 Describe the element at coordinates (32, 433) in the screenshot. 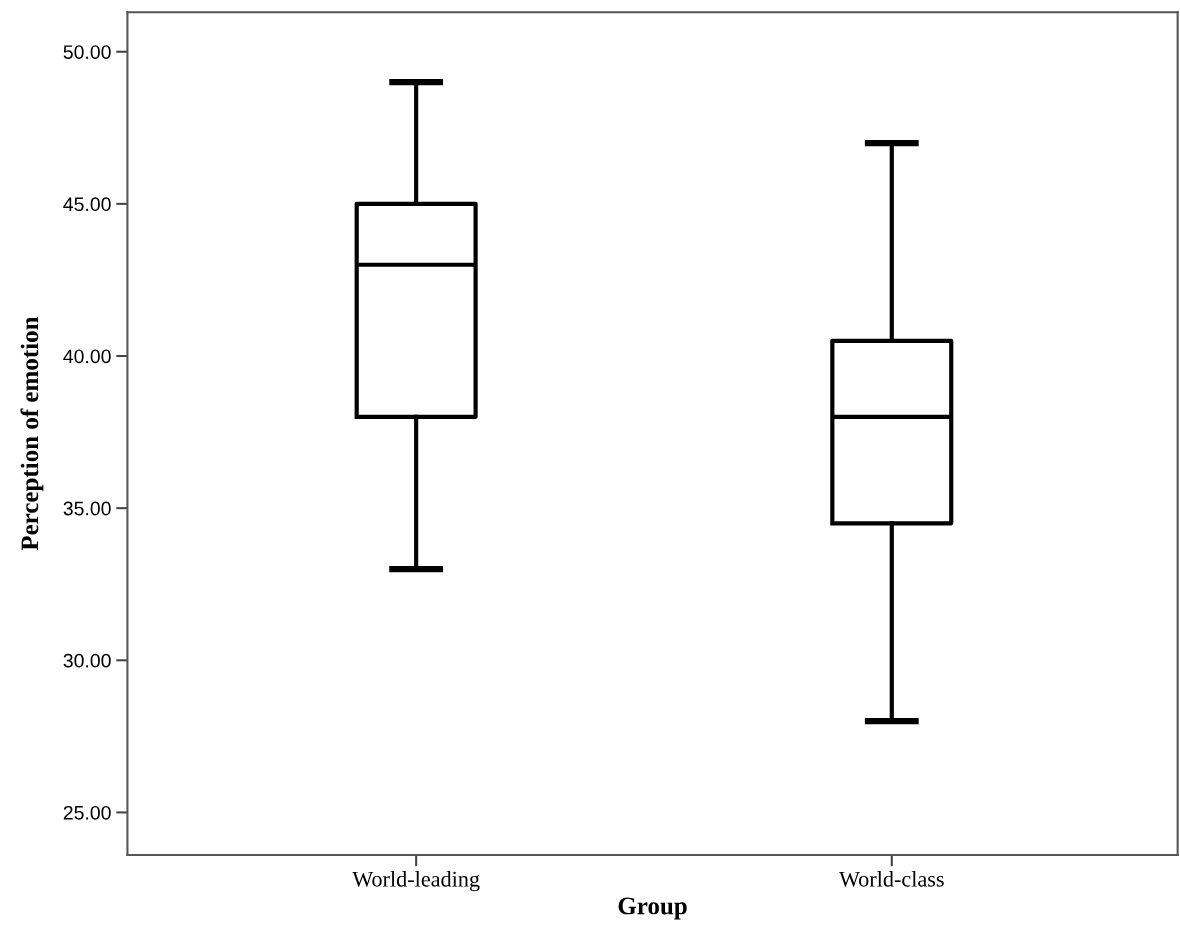

I see `y-axis-title: Perception of emotion` at that location.